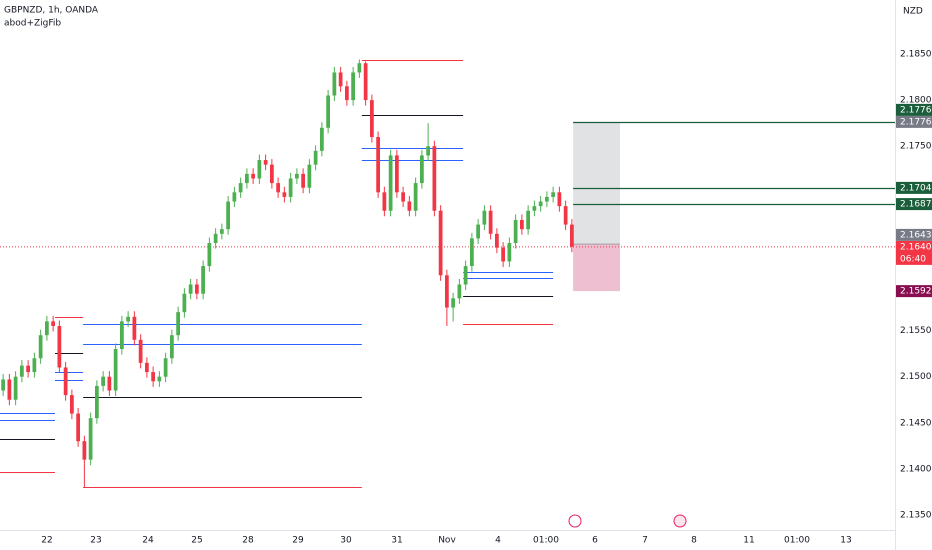  I want to click on countdown: 06:40, so click(913, 259).